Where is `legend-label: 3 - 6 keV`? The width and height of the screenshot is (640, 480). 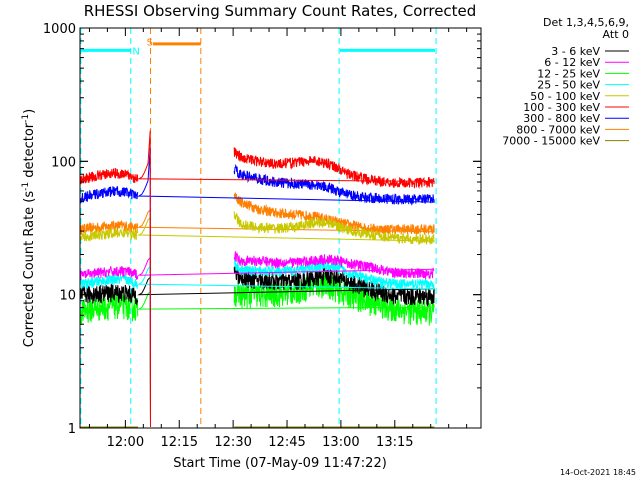
legend-label: 3 - 6 keV is located at coordinates (575, 51).